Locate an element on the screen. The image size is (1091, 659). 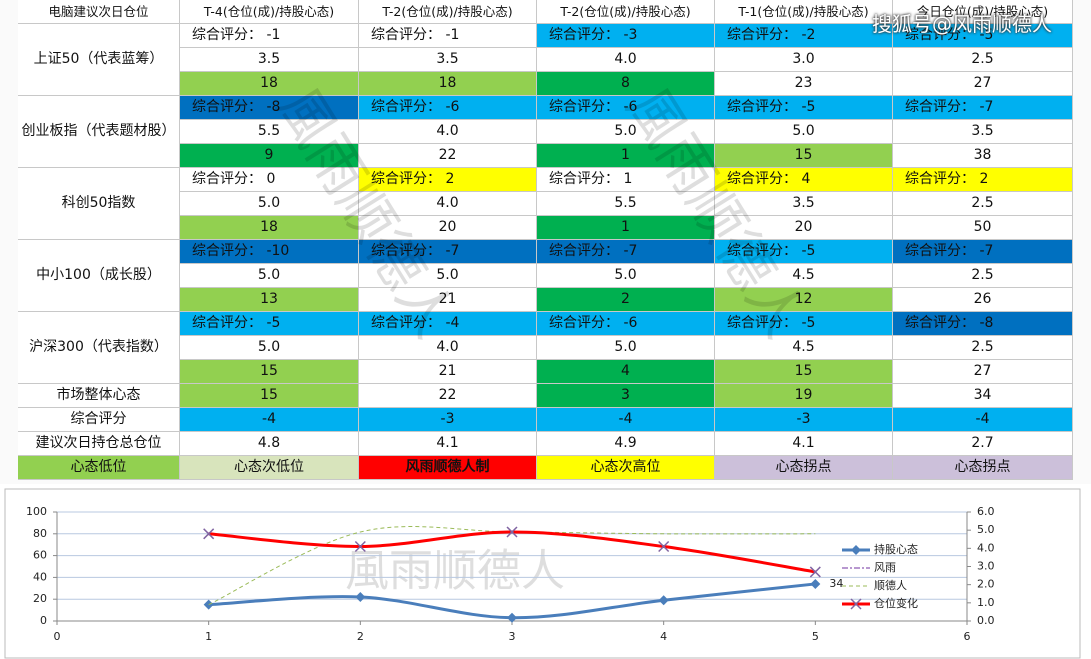
cell: 科创50指数 is located at coordinates (99, 204).